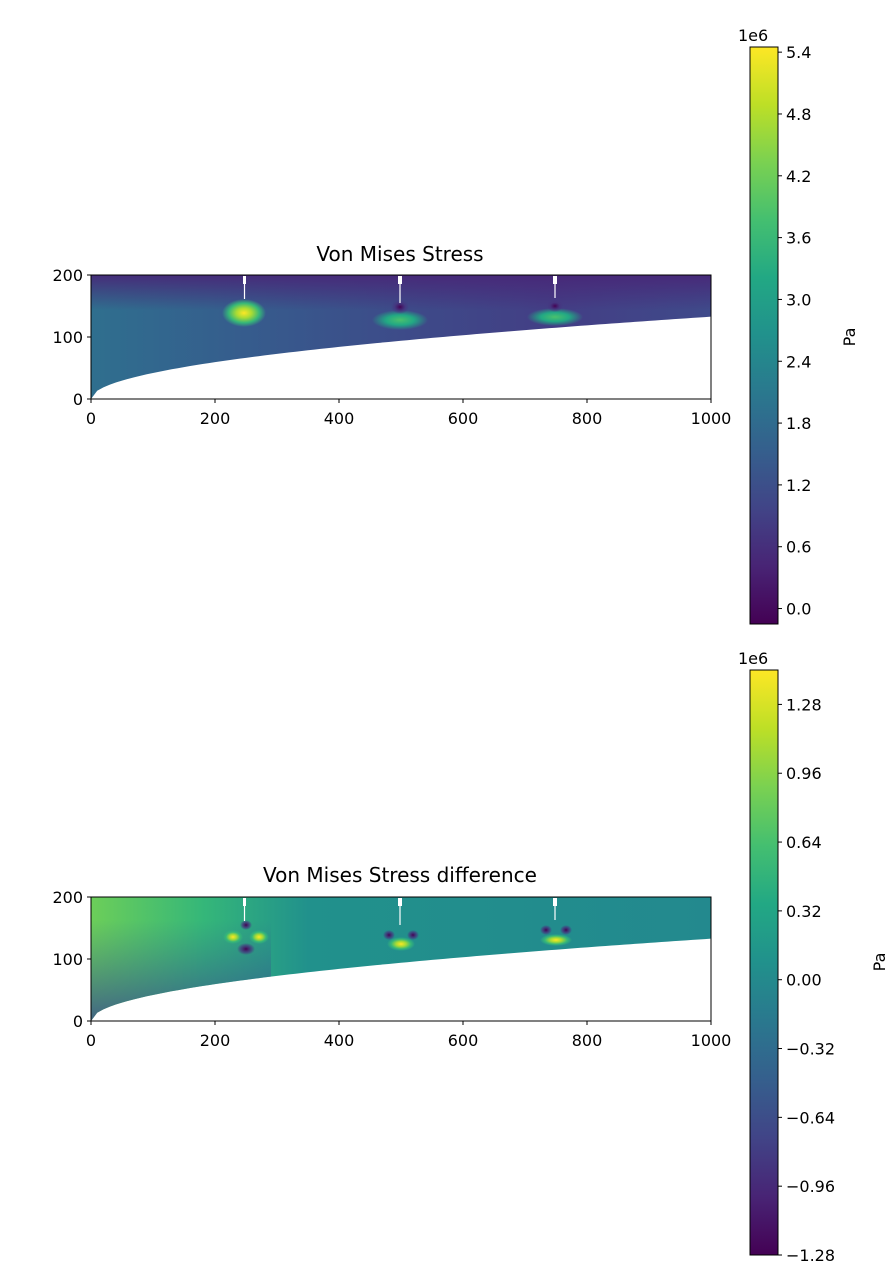  Describe the element at coordinates (413, 935) in the screenshot. I see `low-spot-500-right` at that location.